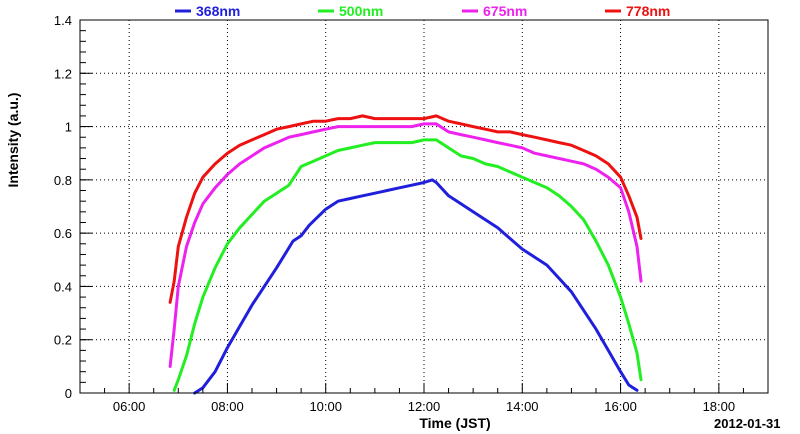  I want to click on x-axis-title: Time (JST), so click(454, 423).